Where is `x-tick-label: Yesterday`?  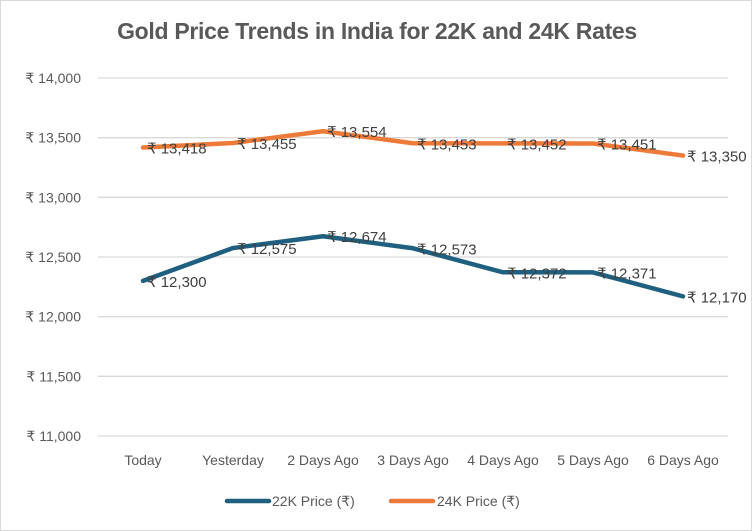 x-tick-label: Yesterday is located at coordinates (233, 460).